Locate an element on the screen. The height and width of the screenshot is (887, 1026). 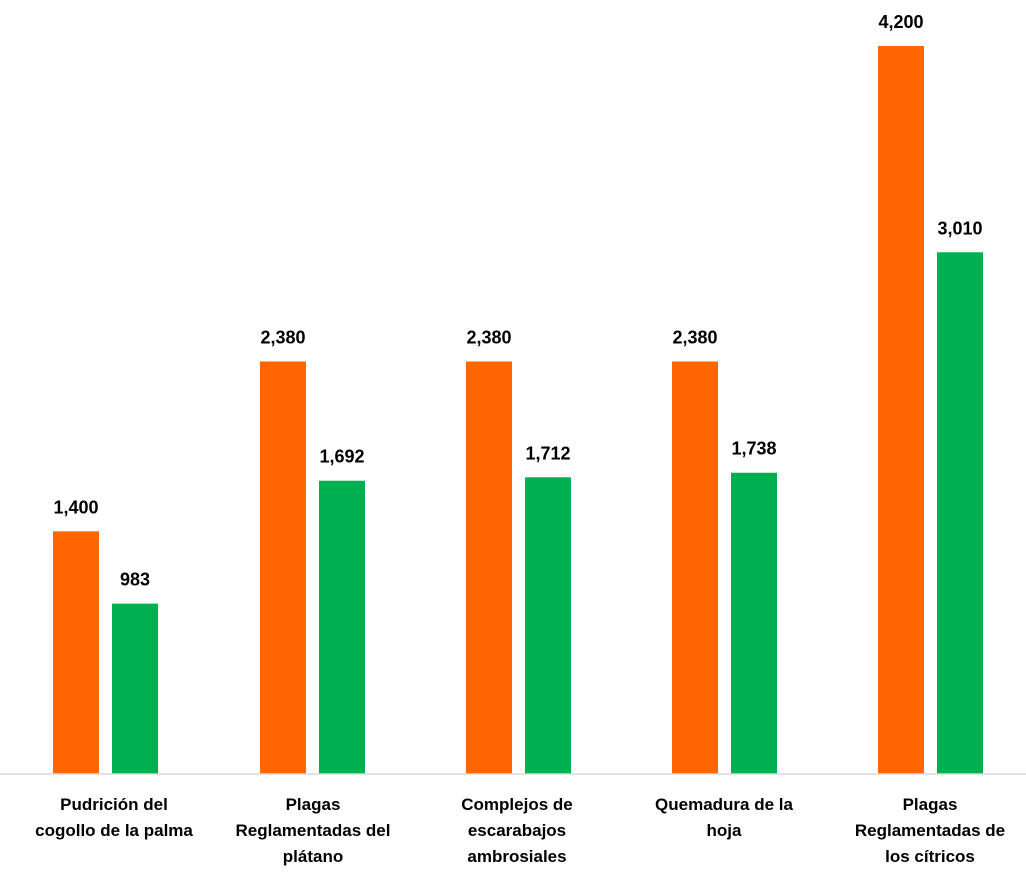
category-label-line: Complejos de is located at coordinates (516, 804).